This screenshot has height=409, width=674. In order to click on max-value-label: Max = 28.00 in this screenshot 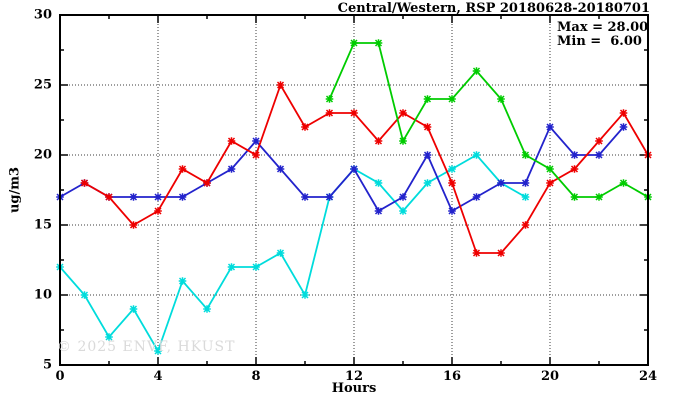, I will do `click(603, 27)`.